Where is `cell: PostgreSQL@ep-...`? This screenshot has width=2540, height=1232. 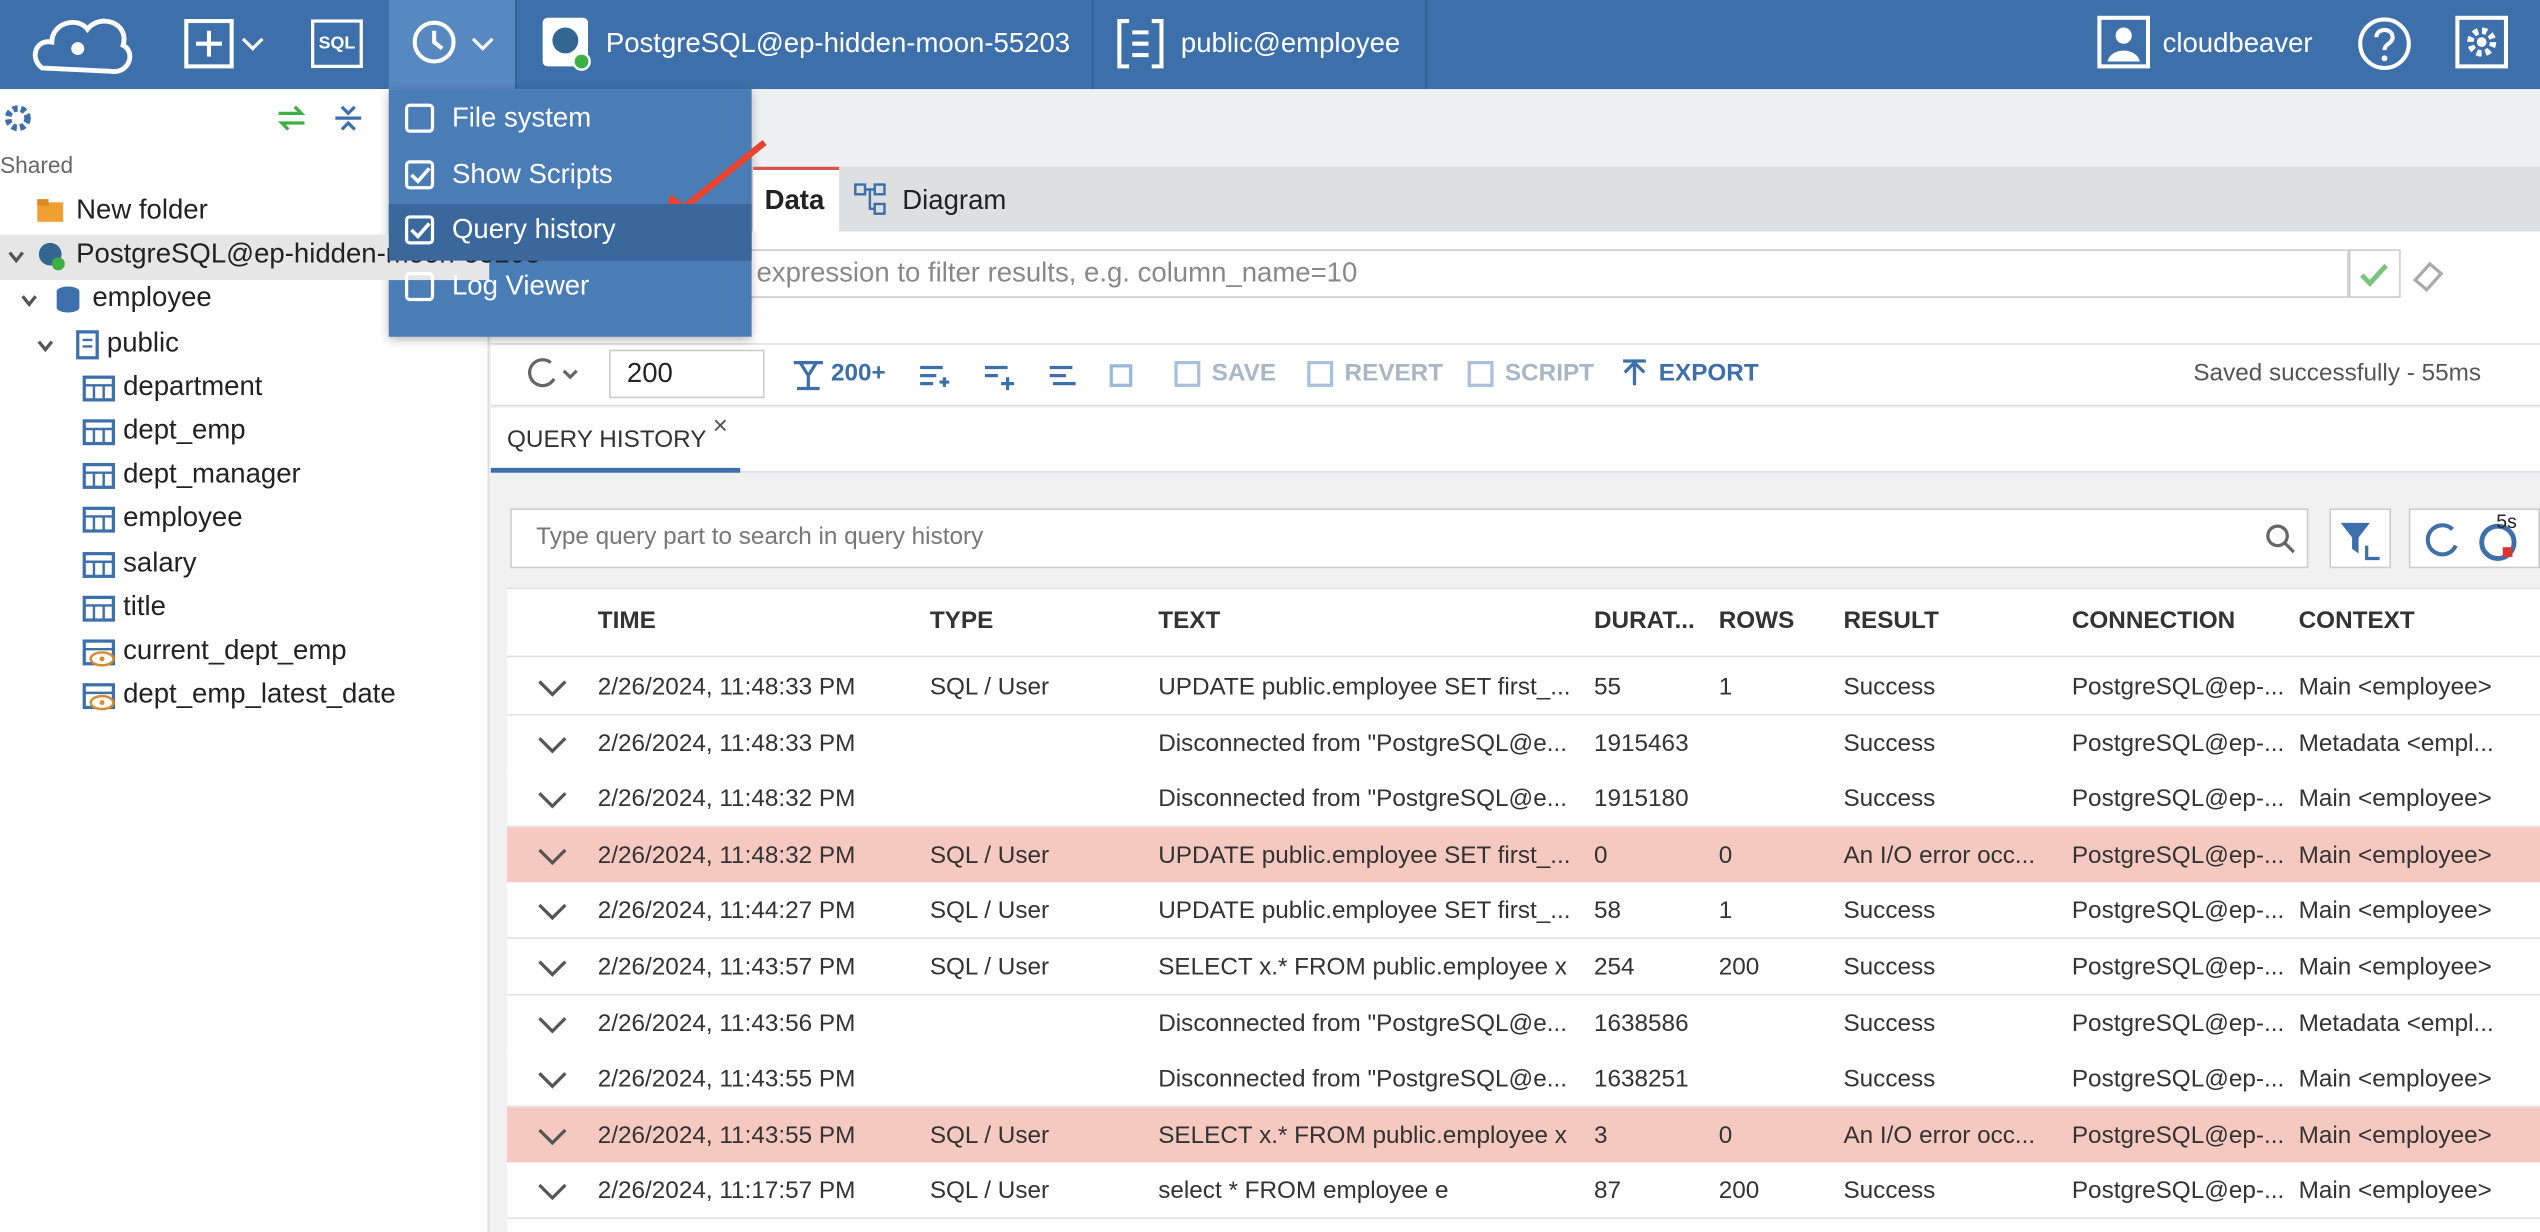
cell: PostgreSQL@ep-... is located at coordinates (2178, 855).